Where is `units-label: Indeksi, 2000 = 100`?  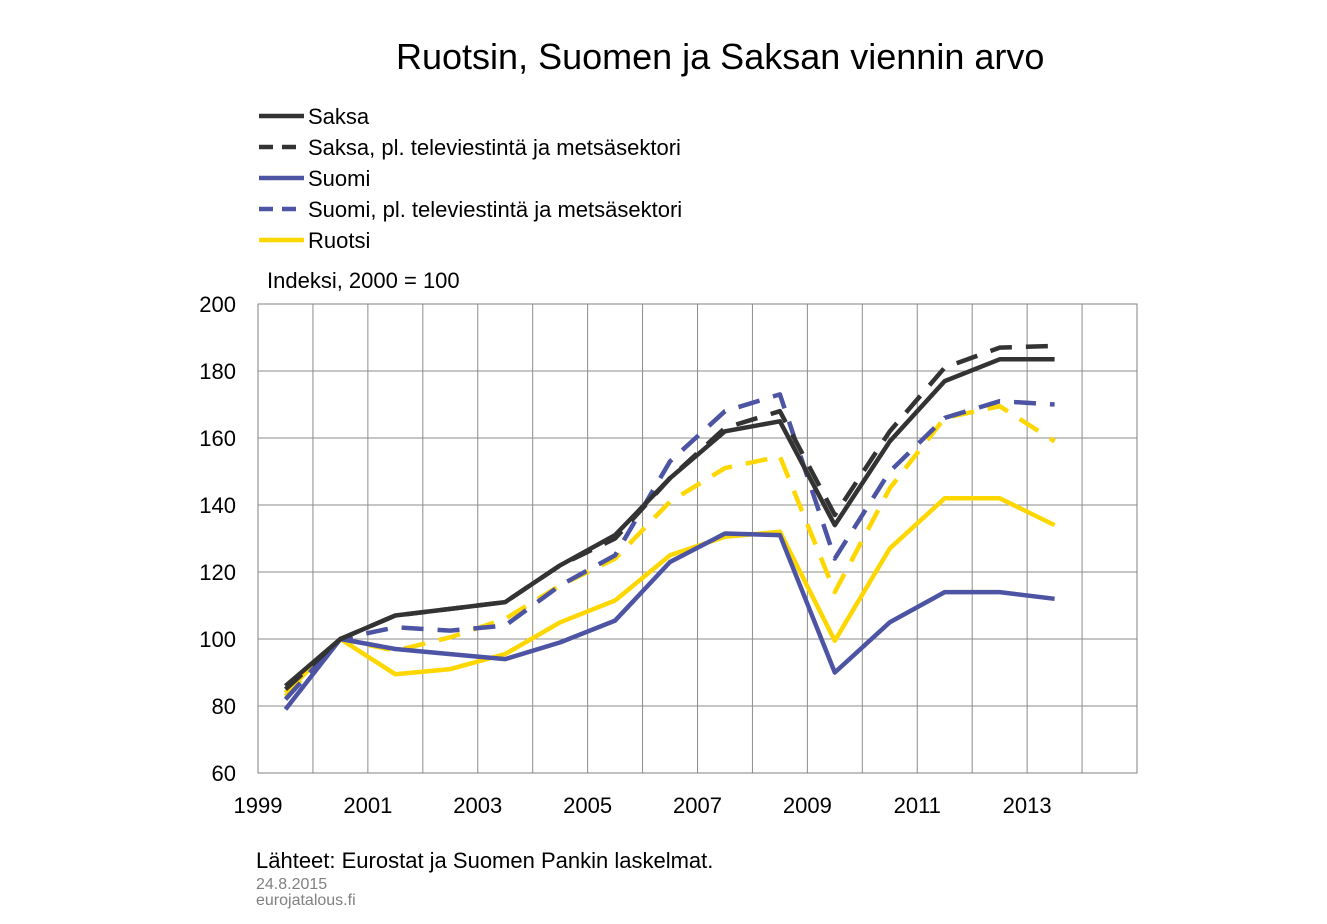
units-label: Indeksi, 2000 = 100 is located at coordinates (363, 280).